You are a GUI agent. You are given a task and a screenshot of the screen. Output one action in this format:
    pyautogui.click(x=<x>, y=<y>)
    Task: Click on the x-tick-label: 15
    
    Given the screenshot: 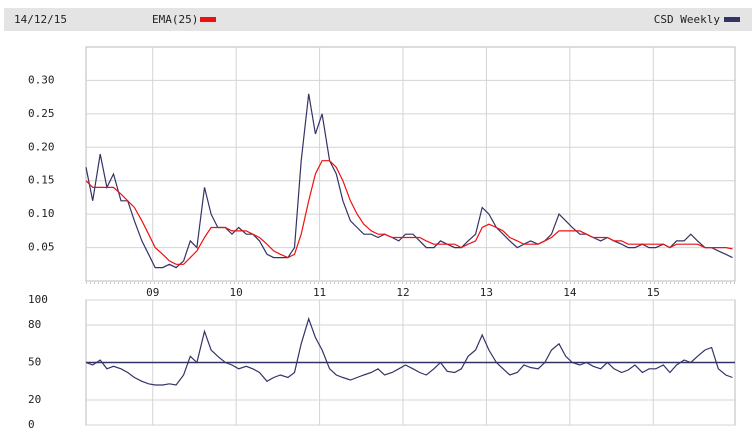 What is the action you would take?
    pyautogui.click(x=653, y=292)
    